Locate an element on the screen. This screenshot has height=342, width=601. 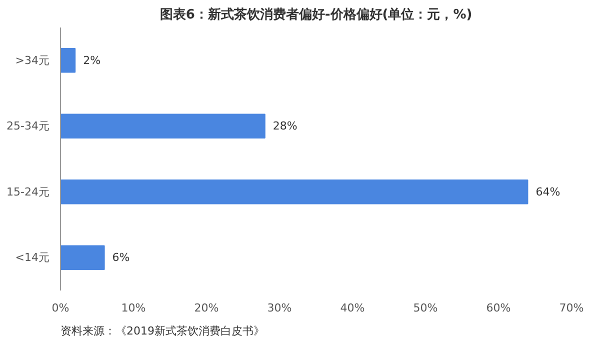
x-tick-label: 70% is located at coordinates (571, 308).